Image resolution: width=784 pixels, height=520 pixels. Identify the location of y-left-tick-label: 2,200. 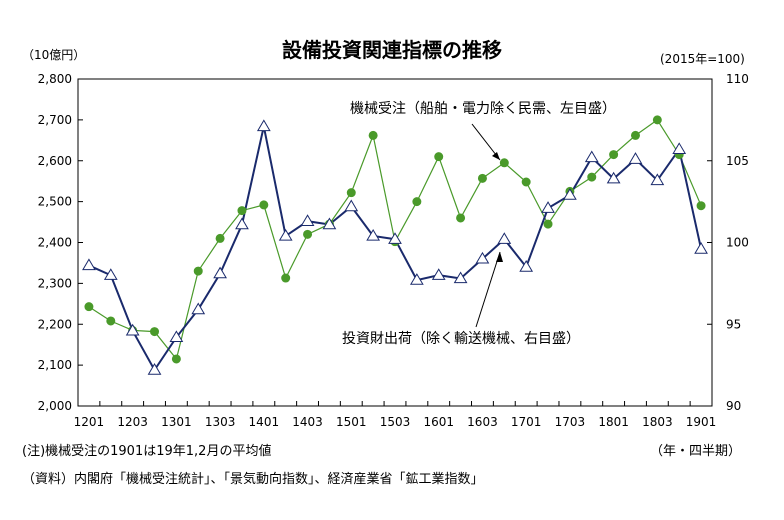
(55, 324).